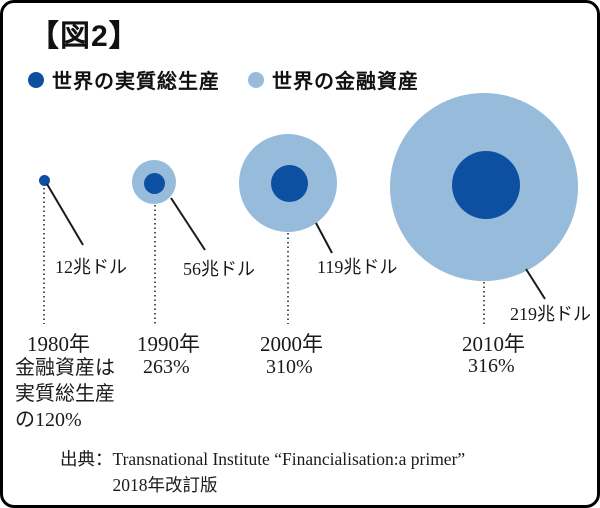 The width and height of the screenshot is (600, 508). What do you see at coordinates (188, 224) in the screenshot?
I see `leader-line-1990` at bounding box center [188, 224].